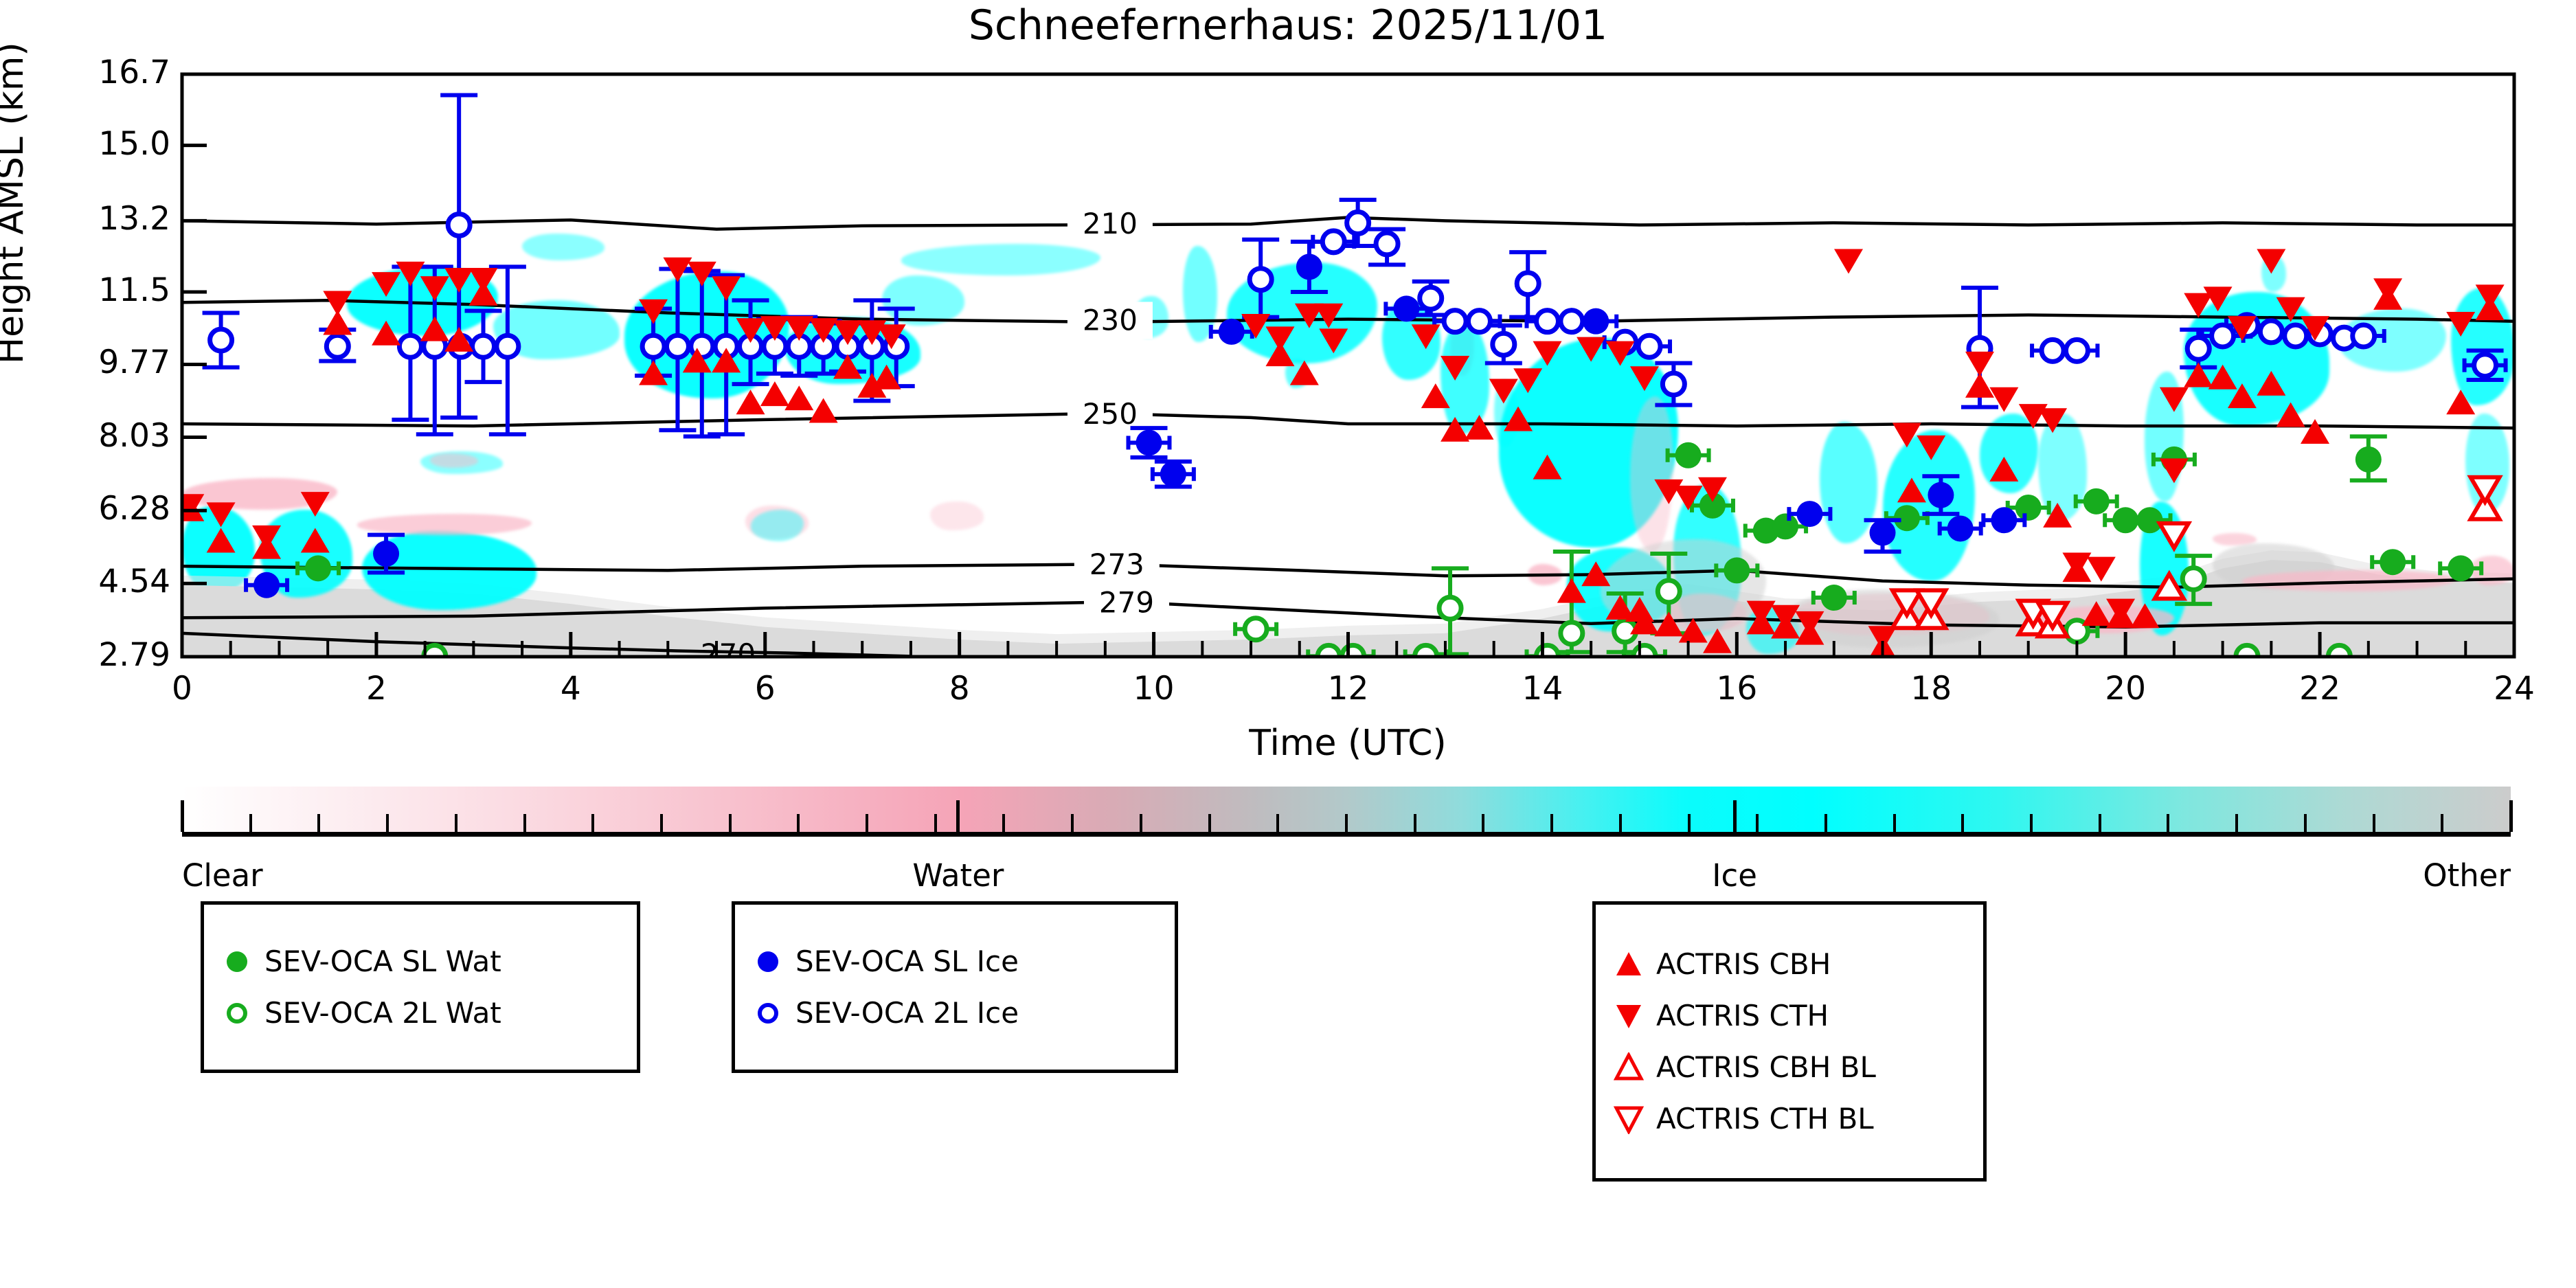 This screenshot has height=1288, width=2576. Describe the element at coordinates (182, 689) in the screenshot. I see `x-tick-label: 0` at that location.